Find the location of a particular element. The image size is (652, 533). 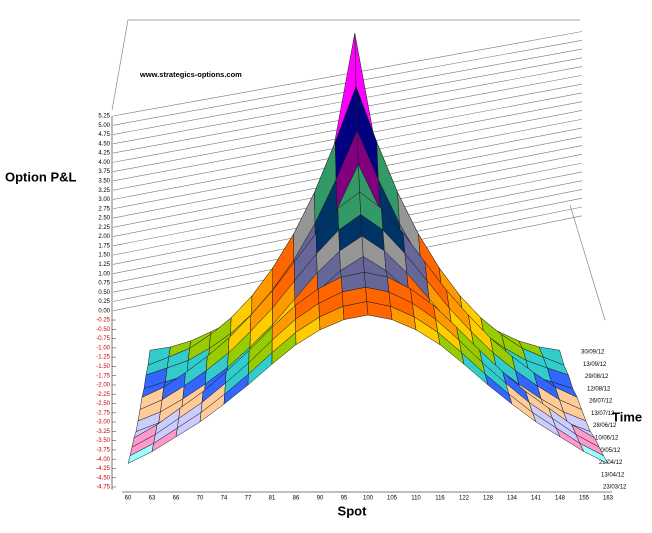

y-tick-label: 13/09/12 is located at coordinates (595, 365).